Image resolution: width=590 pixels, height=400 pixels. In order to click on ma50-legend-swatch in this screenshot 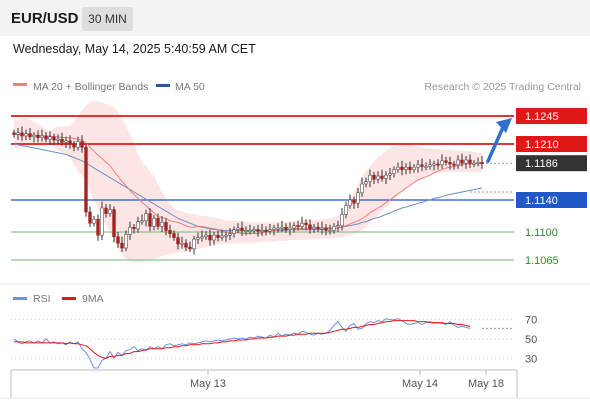, I will do `click(163, 85)`.